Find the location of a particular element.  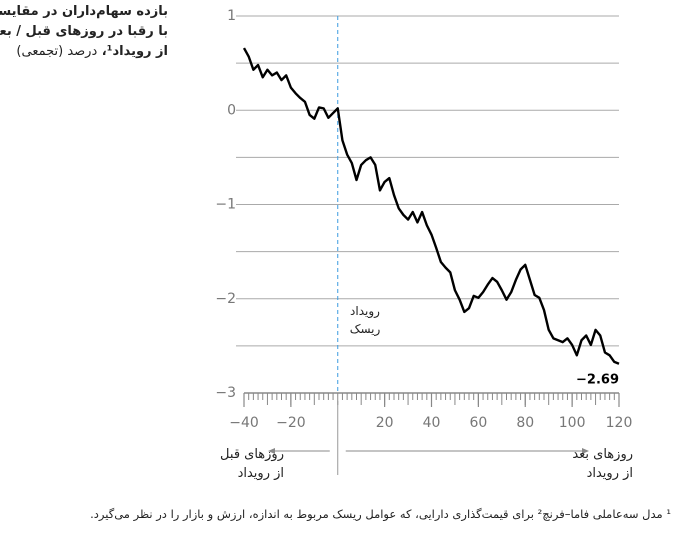

y-tick-label: 1 is located at coordinates (231, 16).